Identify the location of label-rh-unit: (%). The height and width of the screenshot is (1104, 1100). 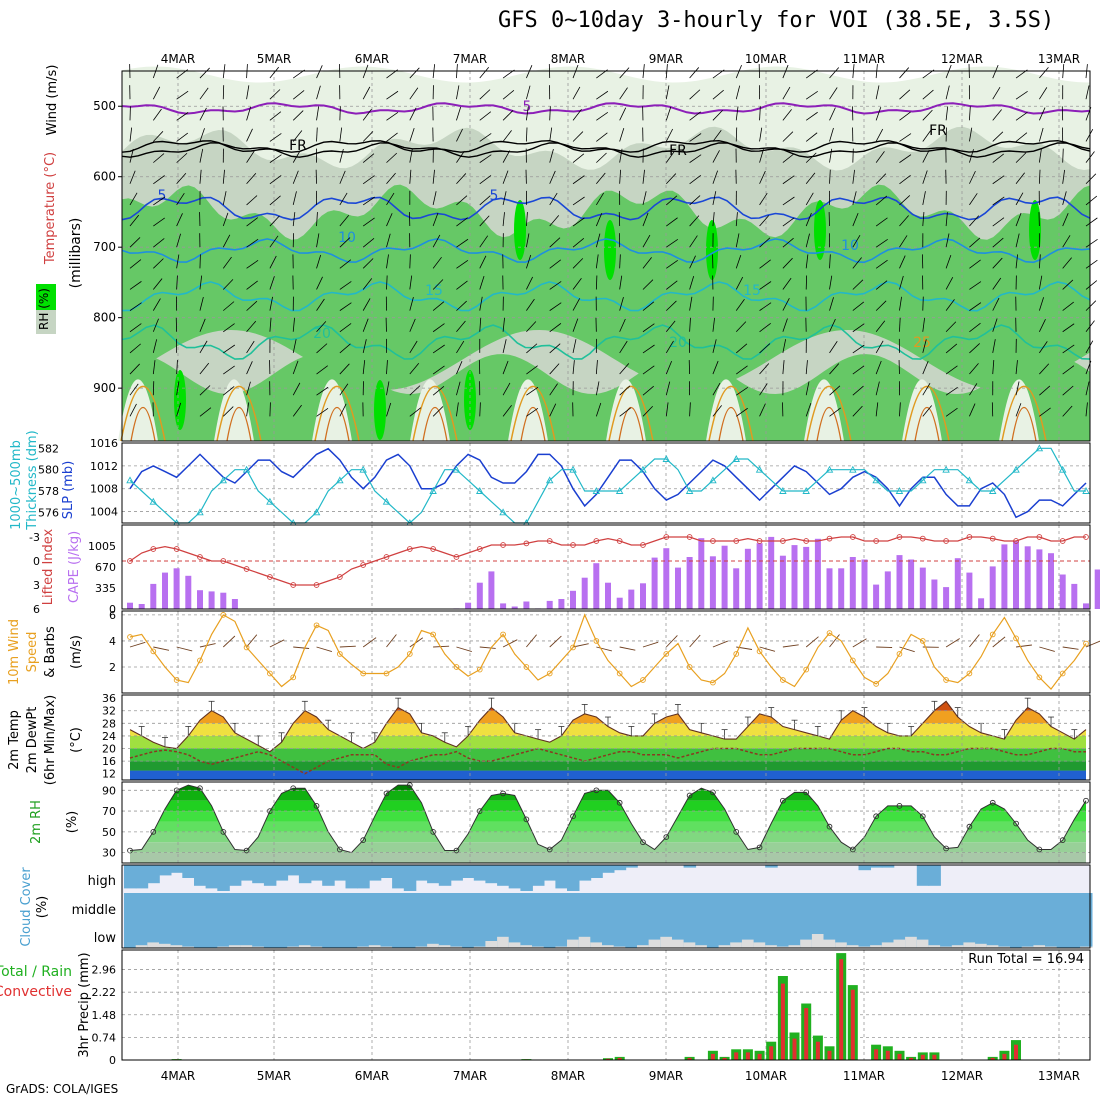
(72, 822).